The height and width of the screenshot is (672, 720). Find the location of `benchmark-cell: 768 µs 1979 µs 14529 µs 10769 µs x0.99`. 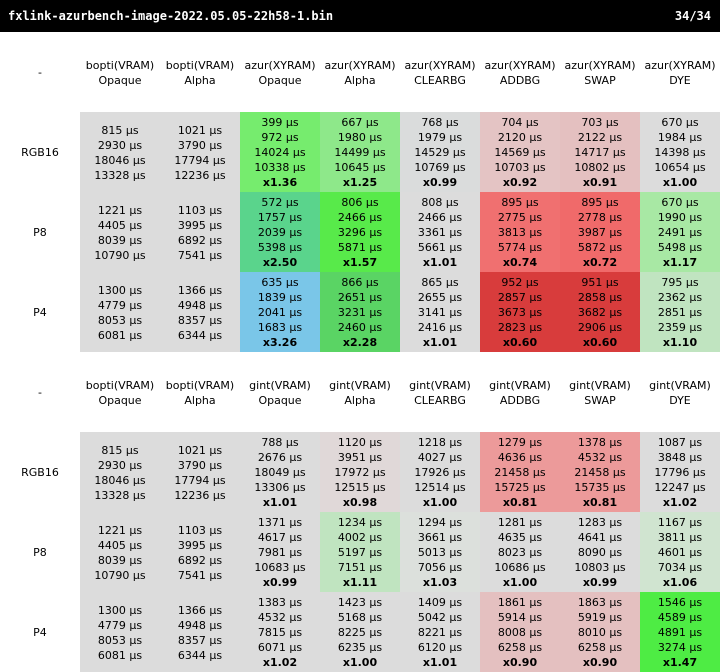

benchmark-cell: 768 µs 1979 µs 14529 µs 10769 µs x0.99 is located at coordinates (440, 152).